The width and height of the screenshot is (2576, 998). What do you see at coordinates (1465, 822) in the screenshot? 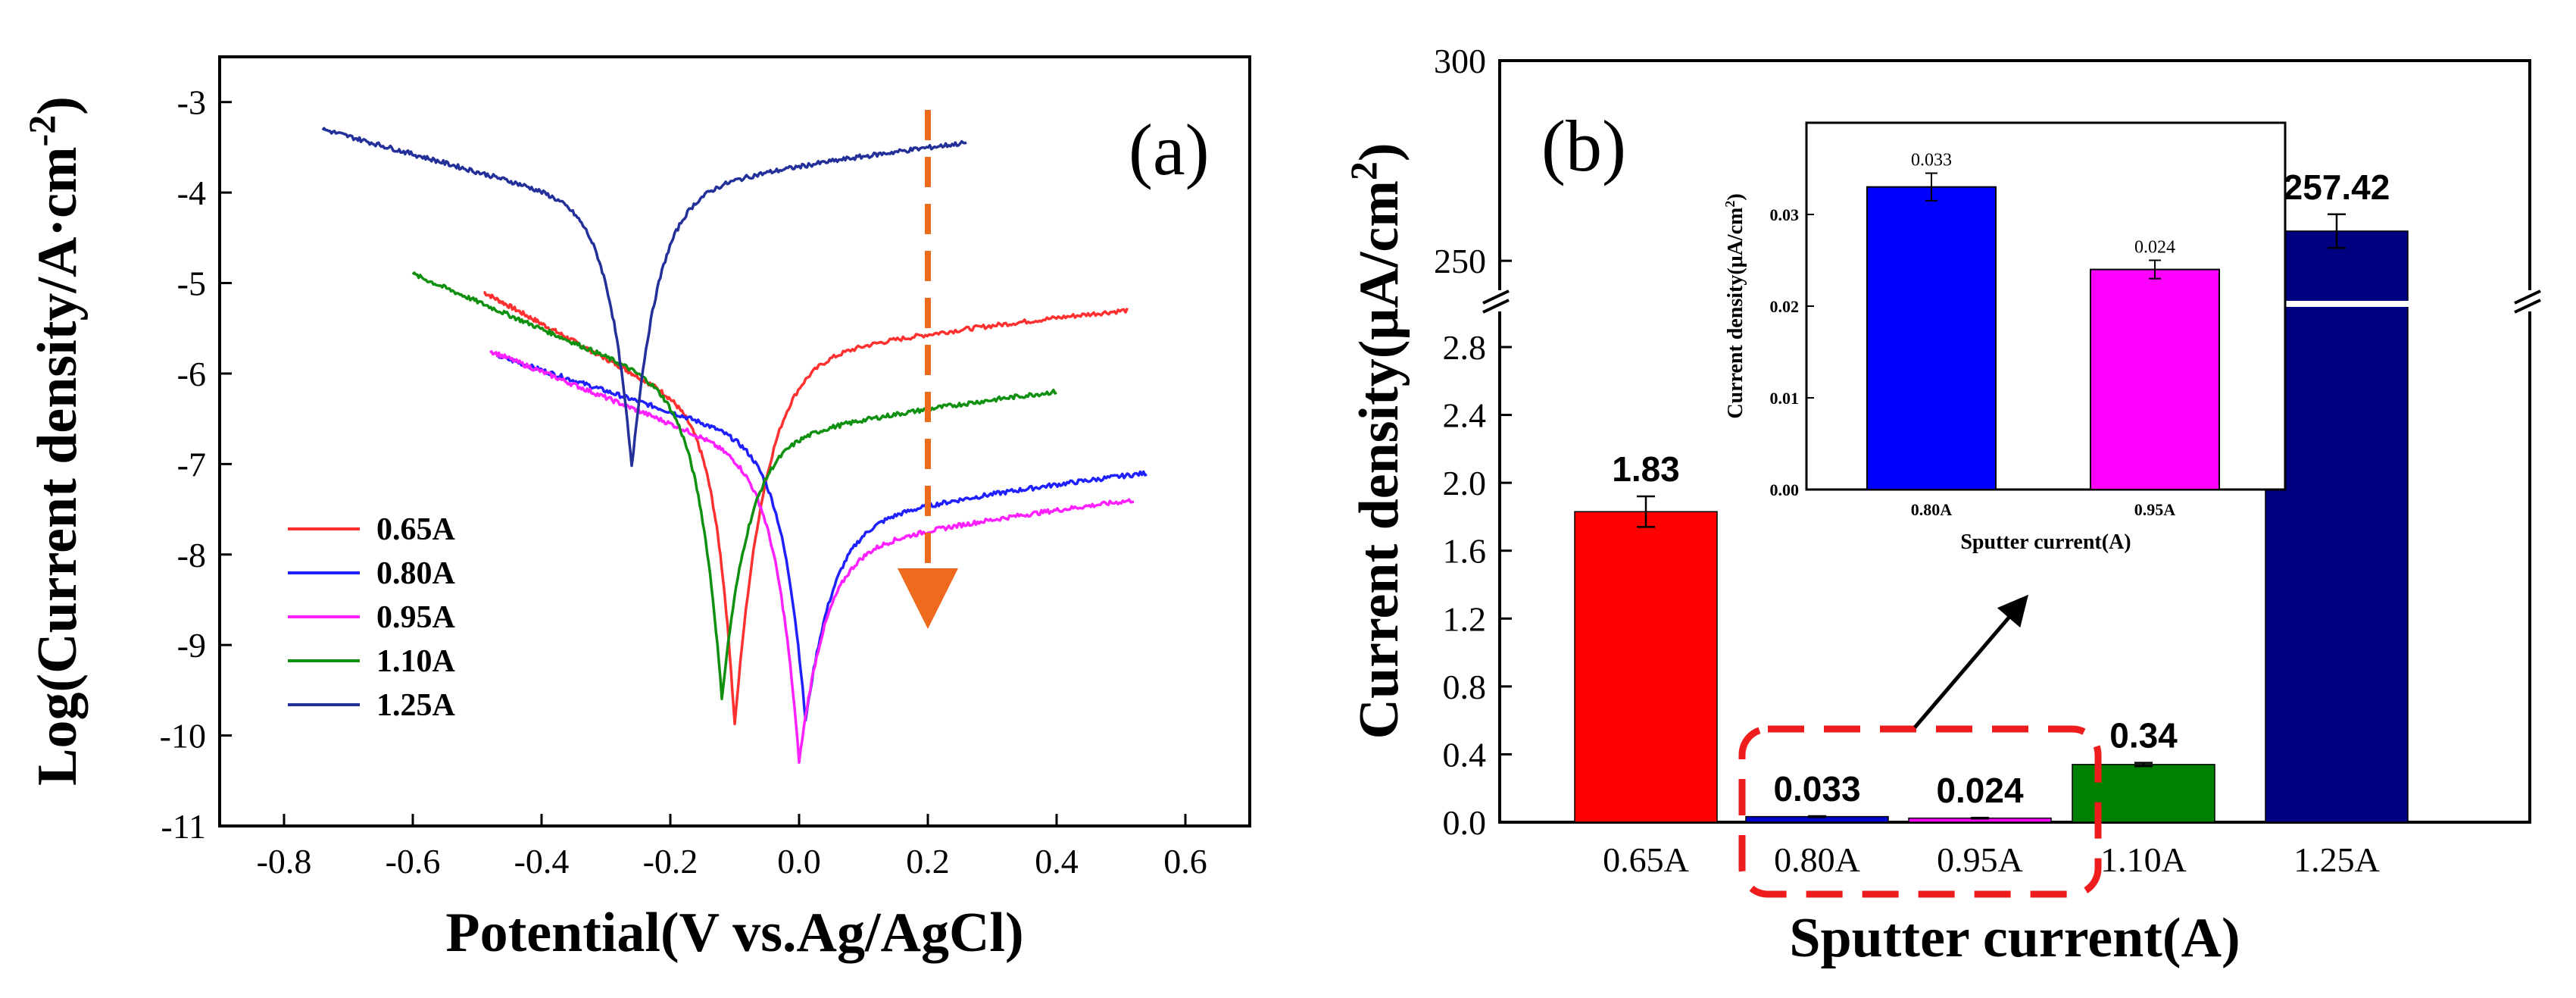
I see `y-tick-label: 0.0` at bounding box center [1465, 822].